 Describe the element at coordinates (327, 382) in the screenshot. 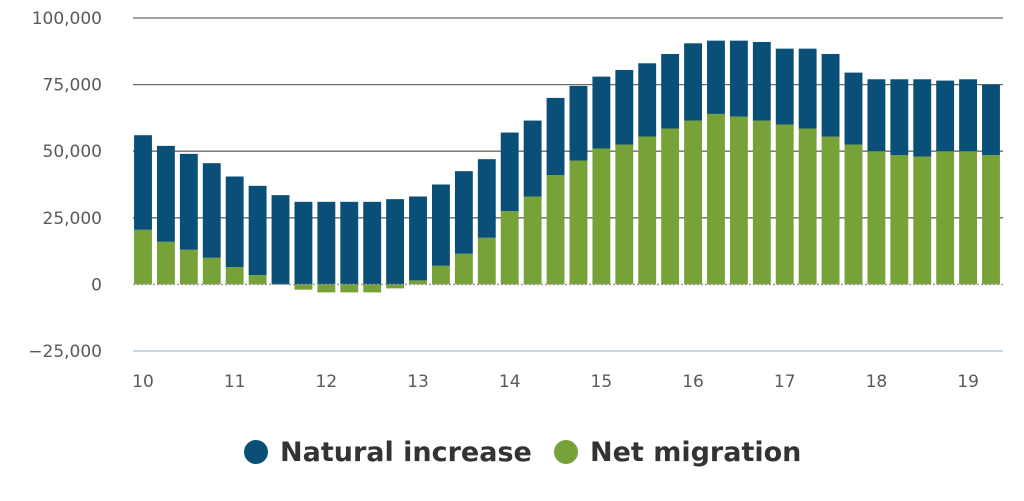

I see `x-tick-label: 12` at that location.